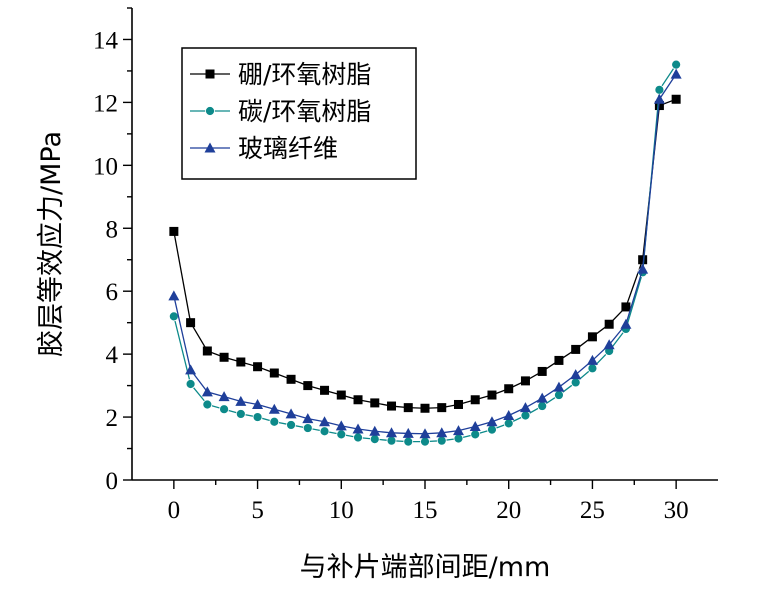  What do you see at coordinates (105, 166) in the screenshot?
I see `y-tick-label: 10` at bounding box center [105, 166].